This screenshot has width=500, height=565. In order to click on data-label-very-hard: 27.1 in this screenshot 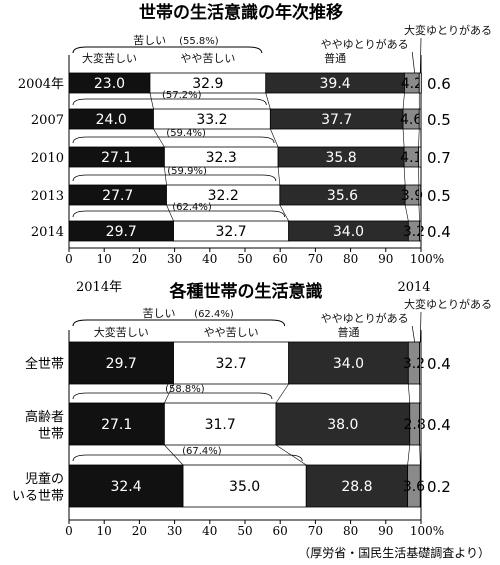, I will do `click(116, 425)`.